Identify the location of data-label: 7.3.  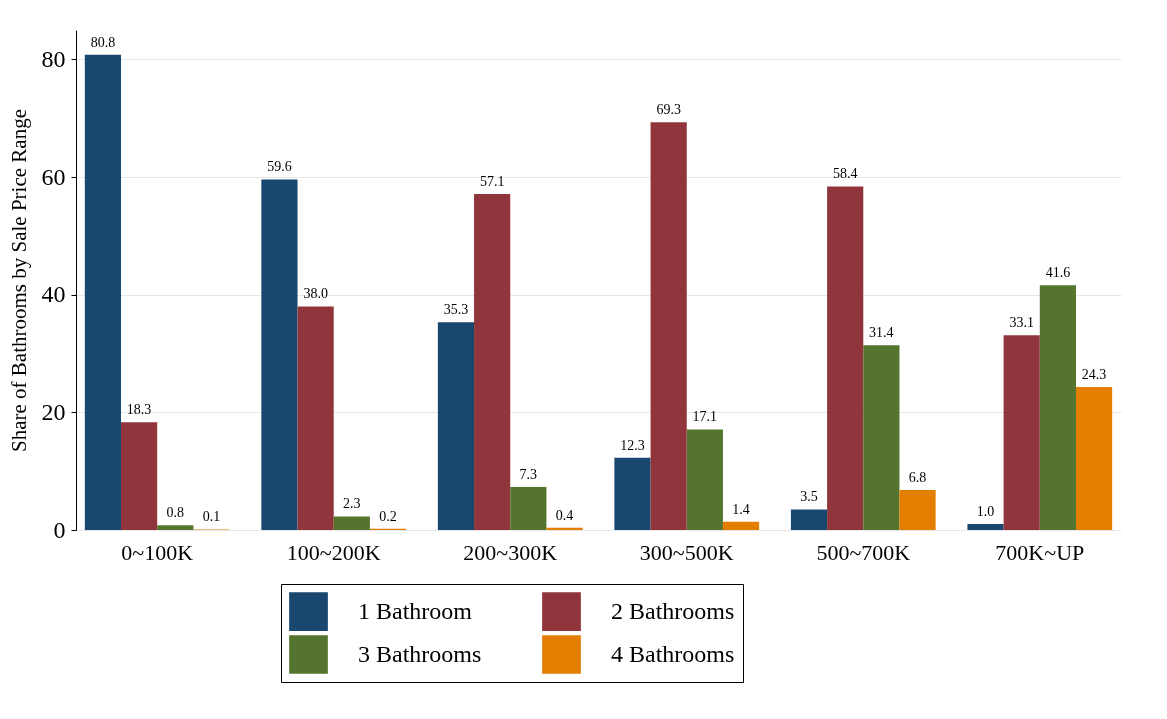
(528, 475).